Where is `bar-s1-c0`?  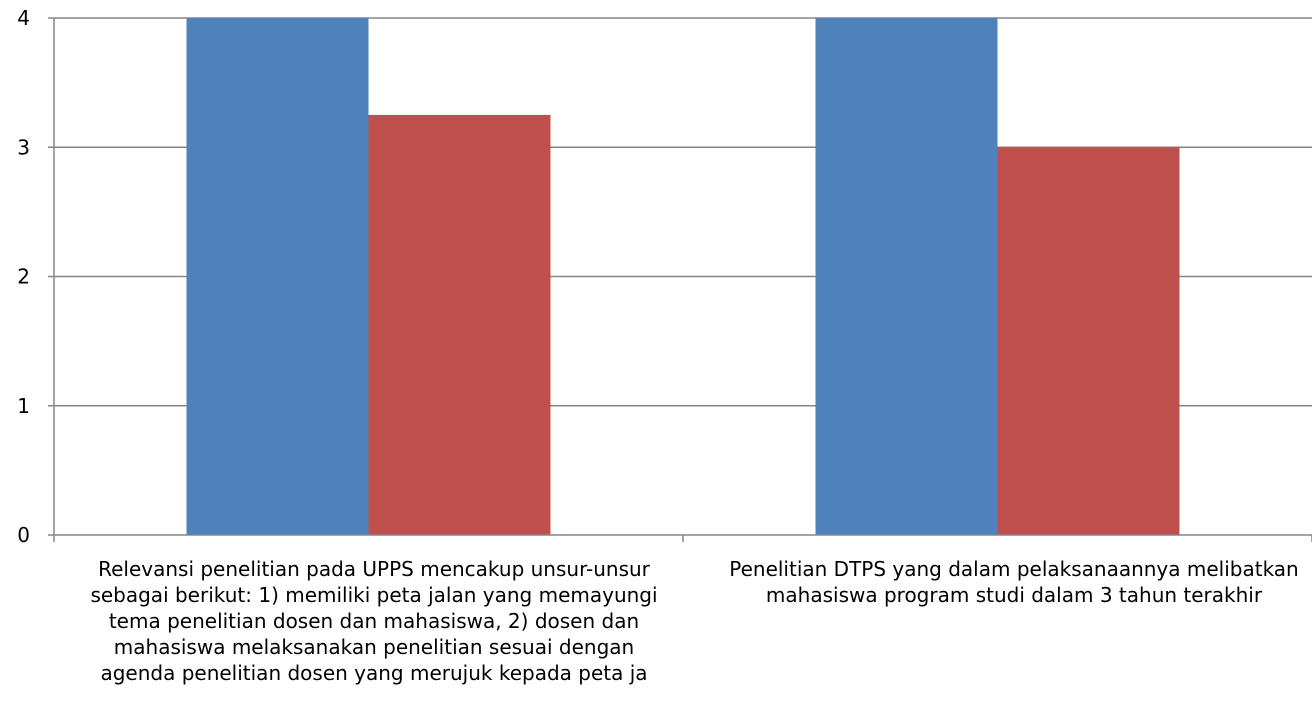 bar-s1-c0 is located at coordinates (459, 324).